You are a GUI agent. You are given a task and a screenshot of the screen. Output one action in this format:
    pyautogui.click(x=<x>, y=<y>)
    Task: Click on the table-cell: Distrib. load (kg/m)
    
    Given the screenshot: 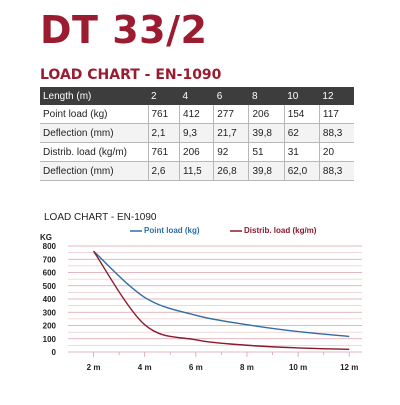 What is the action you would take?
    pyautogui.click(x=94, y=152)
    